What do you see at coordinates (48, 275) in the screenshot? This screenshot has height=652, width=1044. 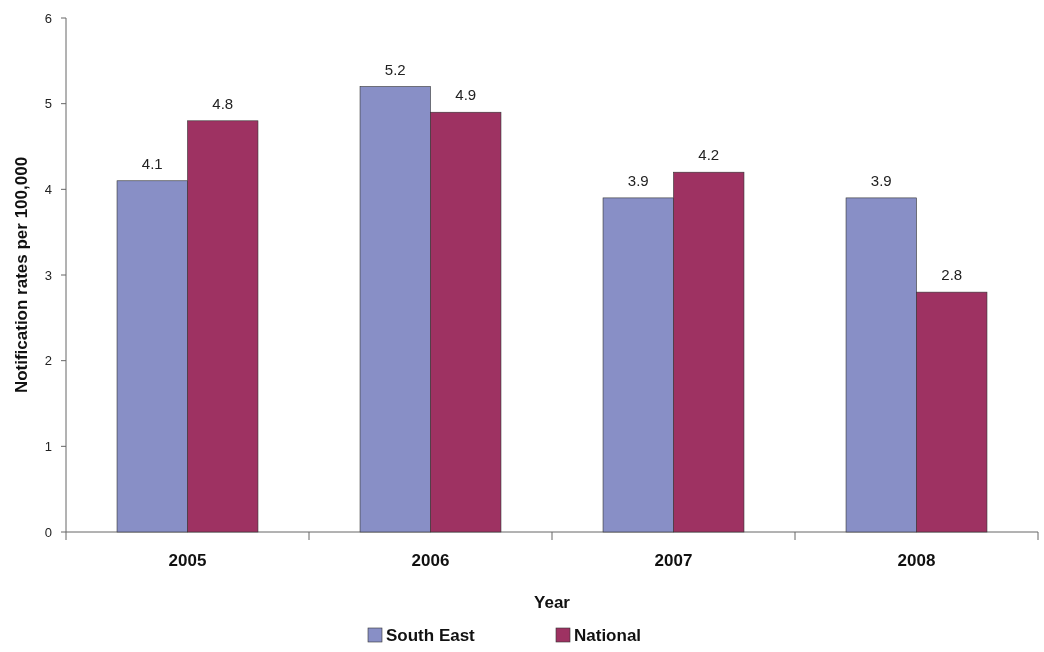 I see `y-tick-label: 3` at bounding box center [48, 275].